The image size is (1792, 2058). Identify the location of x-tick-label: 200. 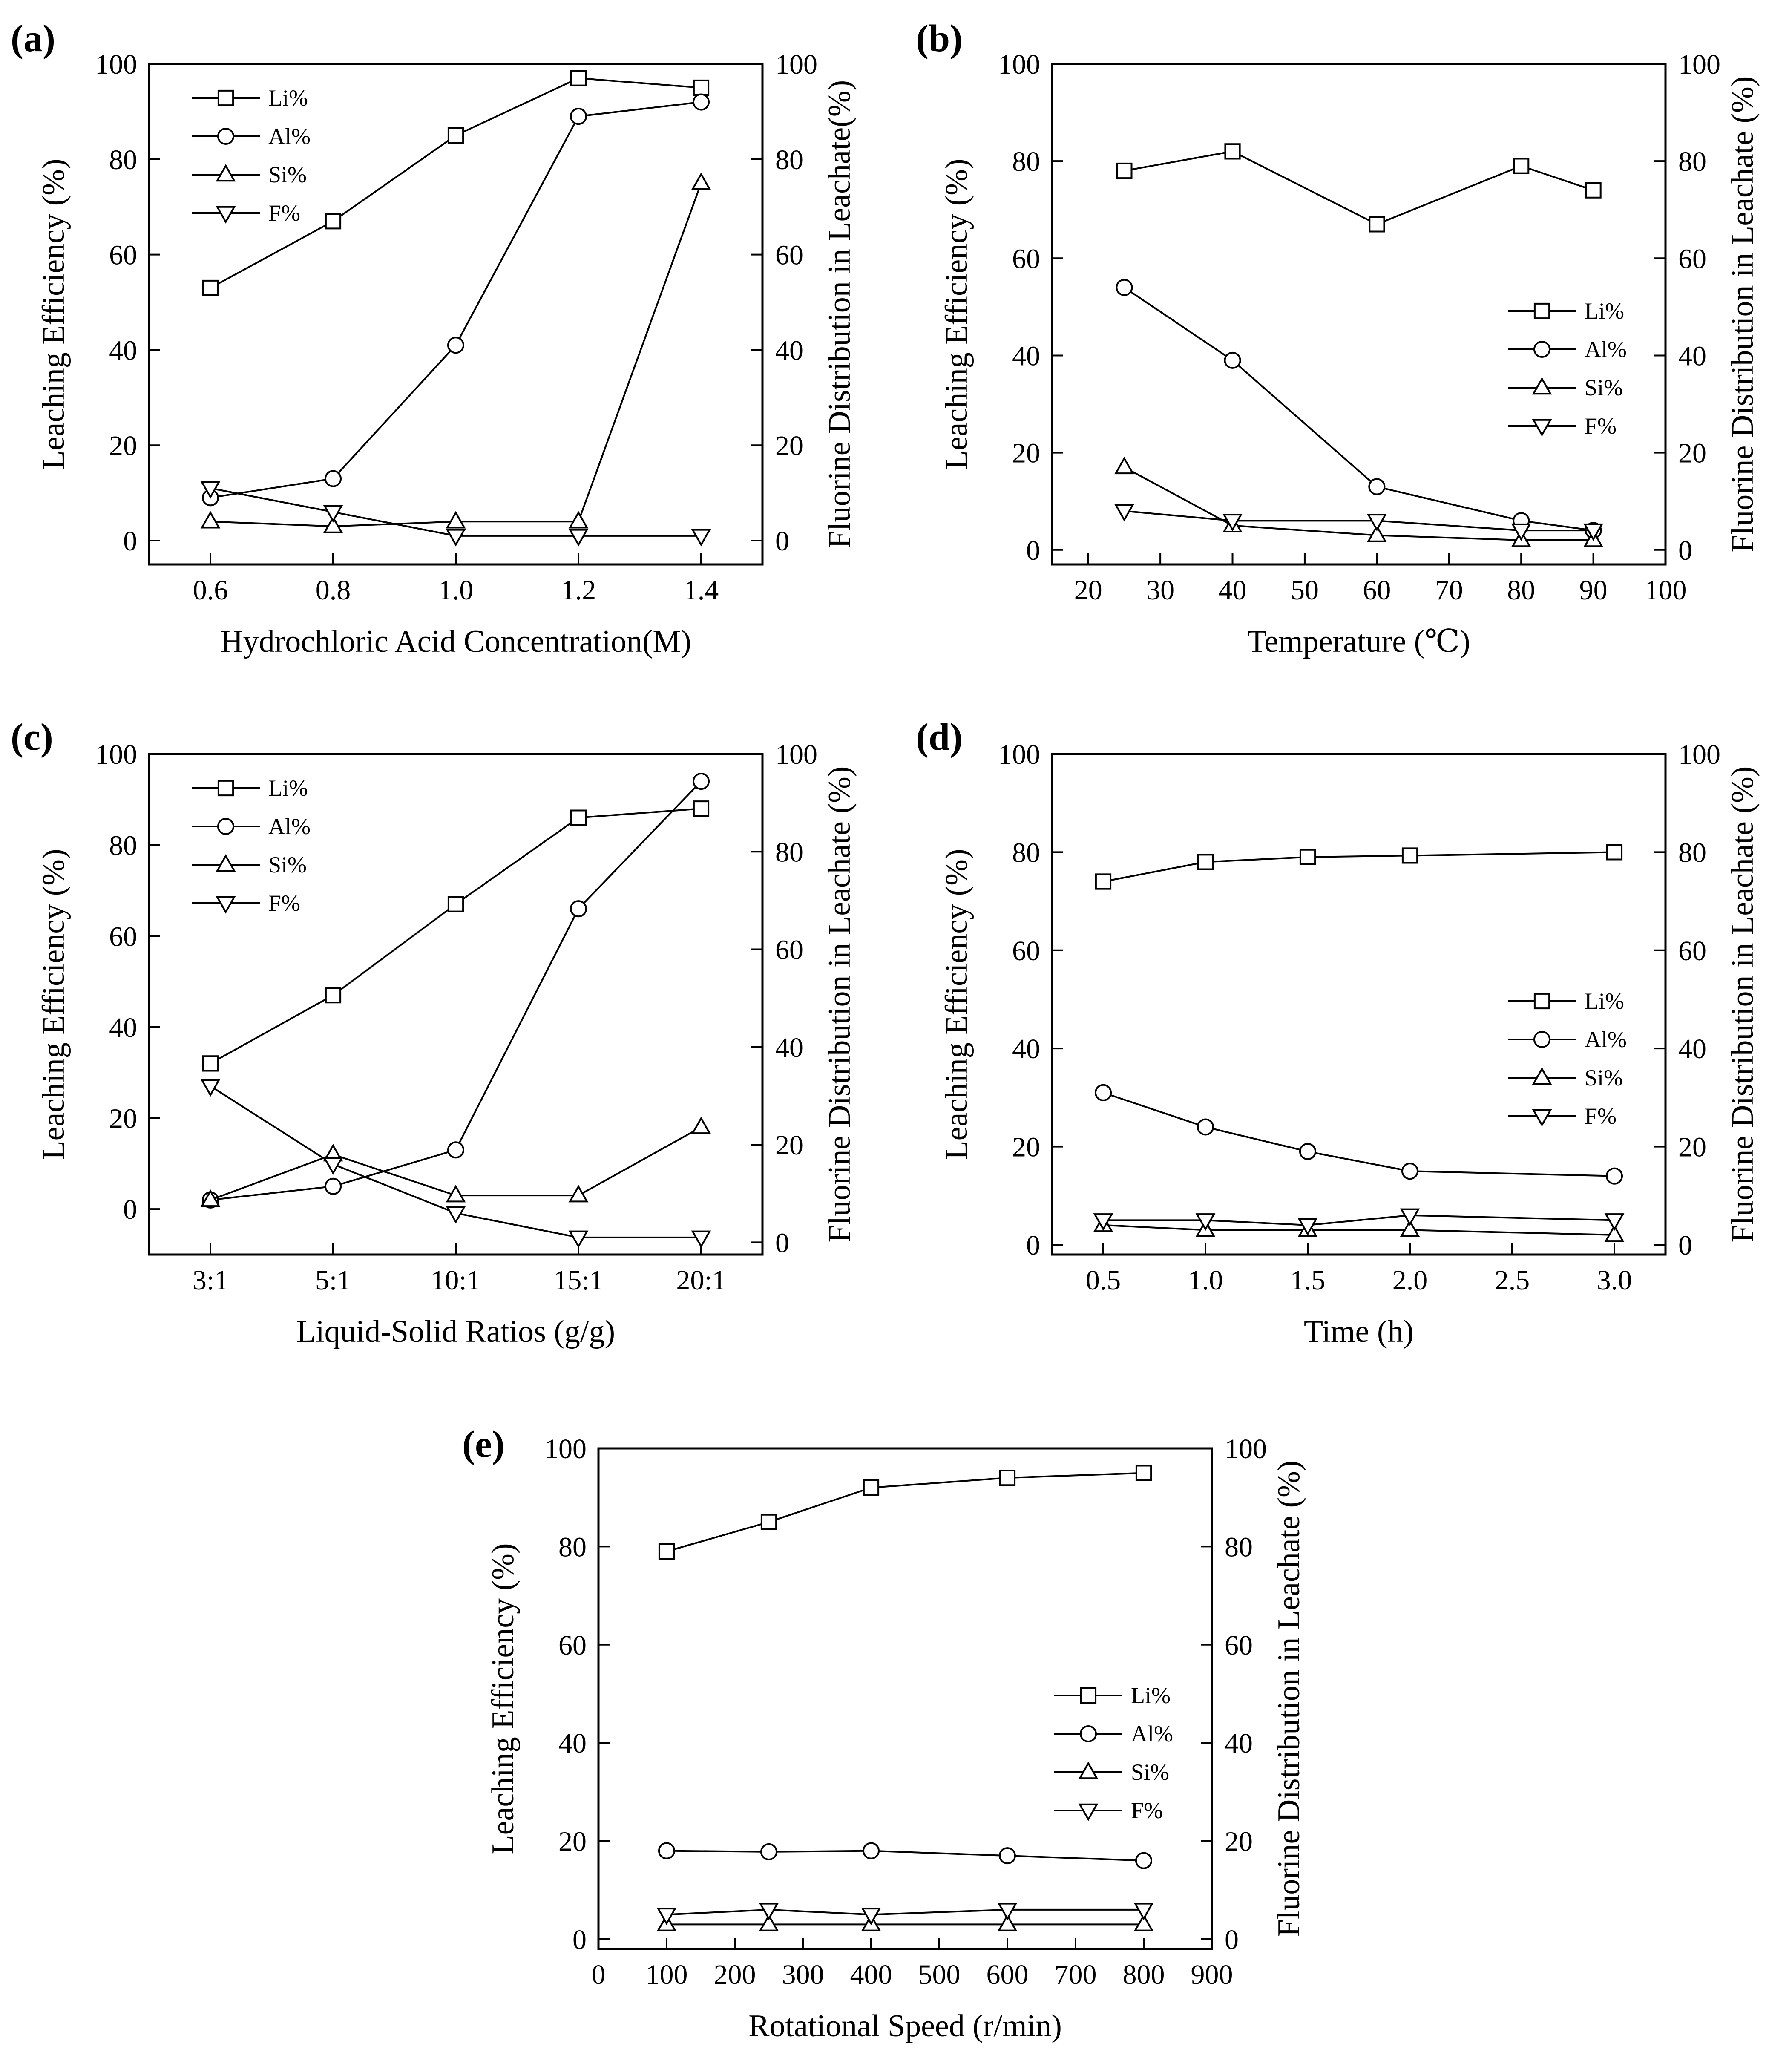
(735, 1974).